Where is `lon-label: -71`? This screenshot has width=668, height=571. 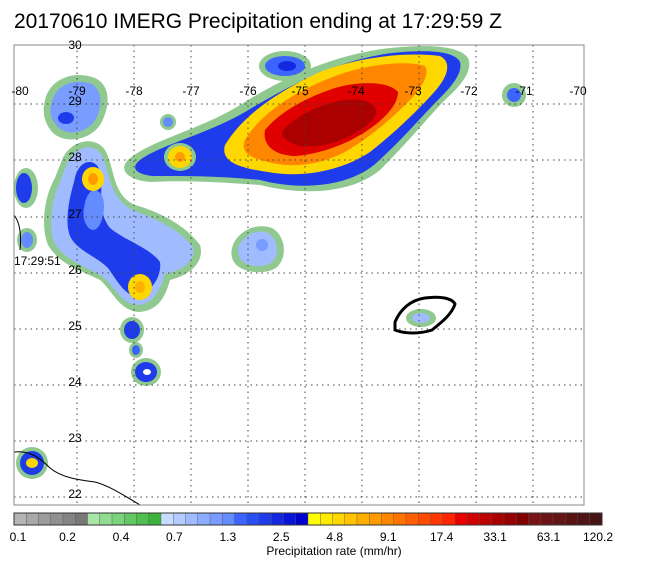
lon-label: -71 is located at coordinates (524, 91).